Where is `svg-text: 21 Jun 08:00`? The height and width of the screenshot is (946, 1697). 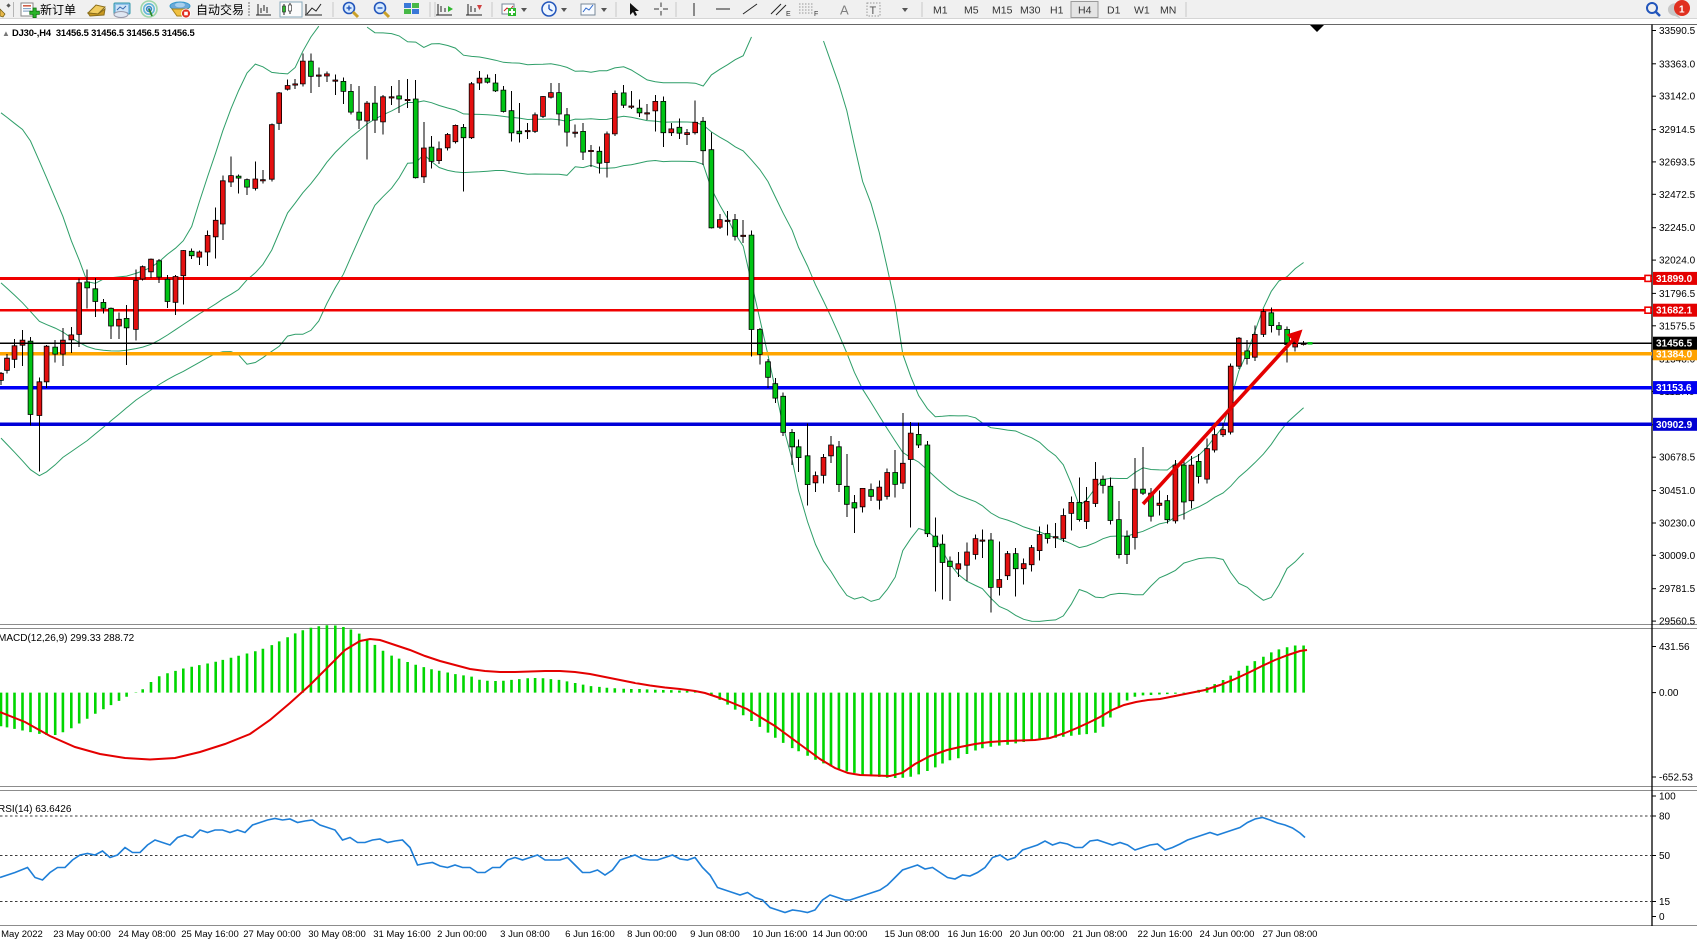 svg-text: 21 Jun 08:00 is located at coordinates (1100, 934).